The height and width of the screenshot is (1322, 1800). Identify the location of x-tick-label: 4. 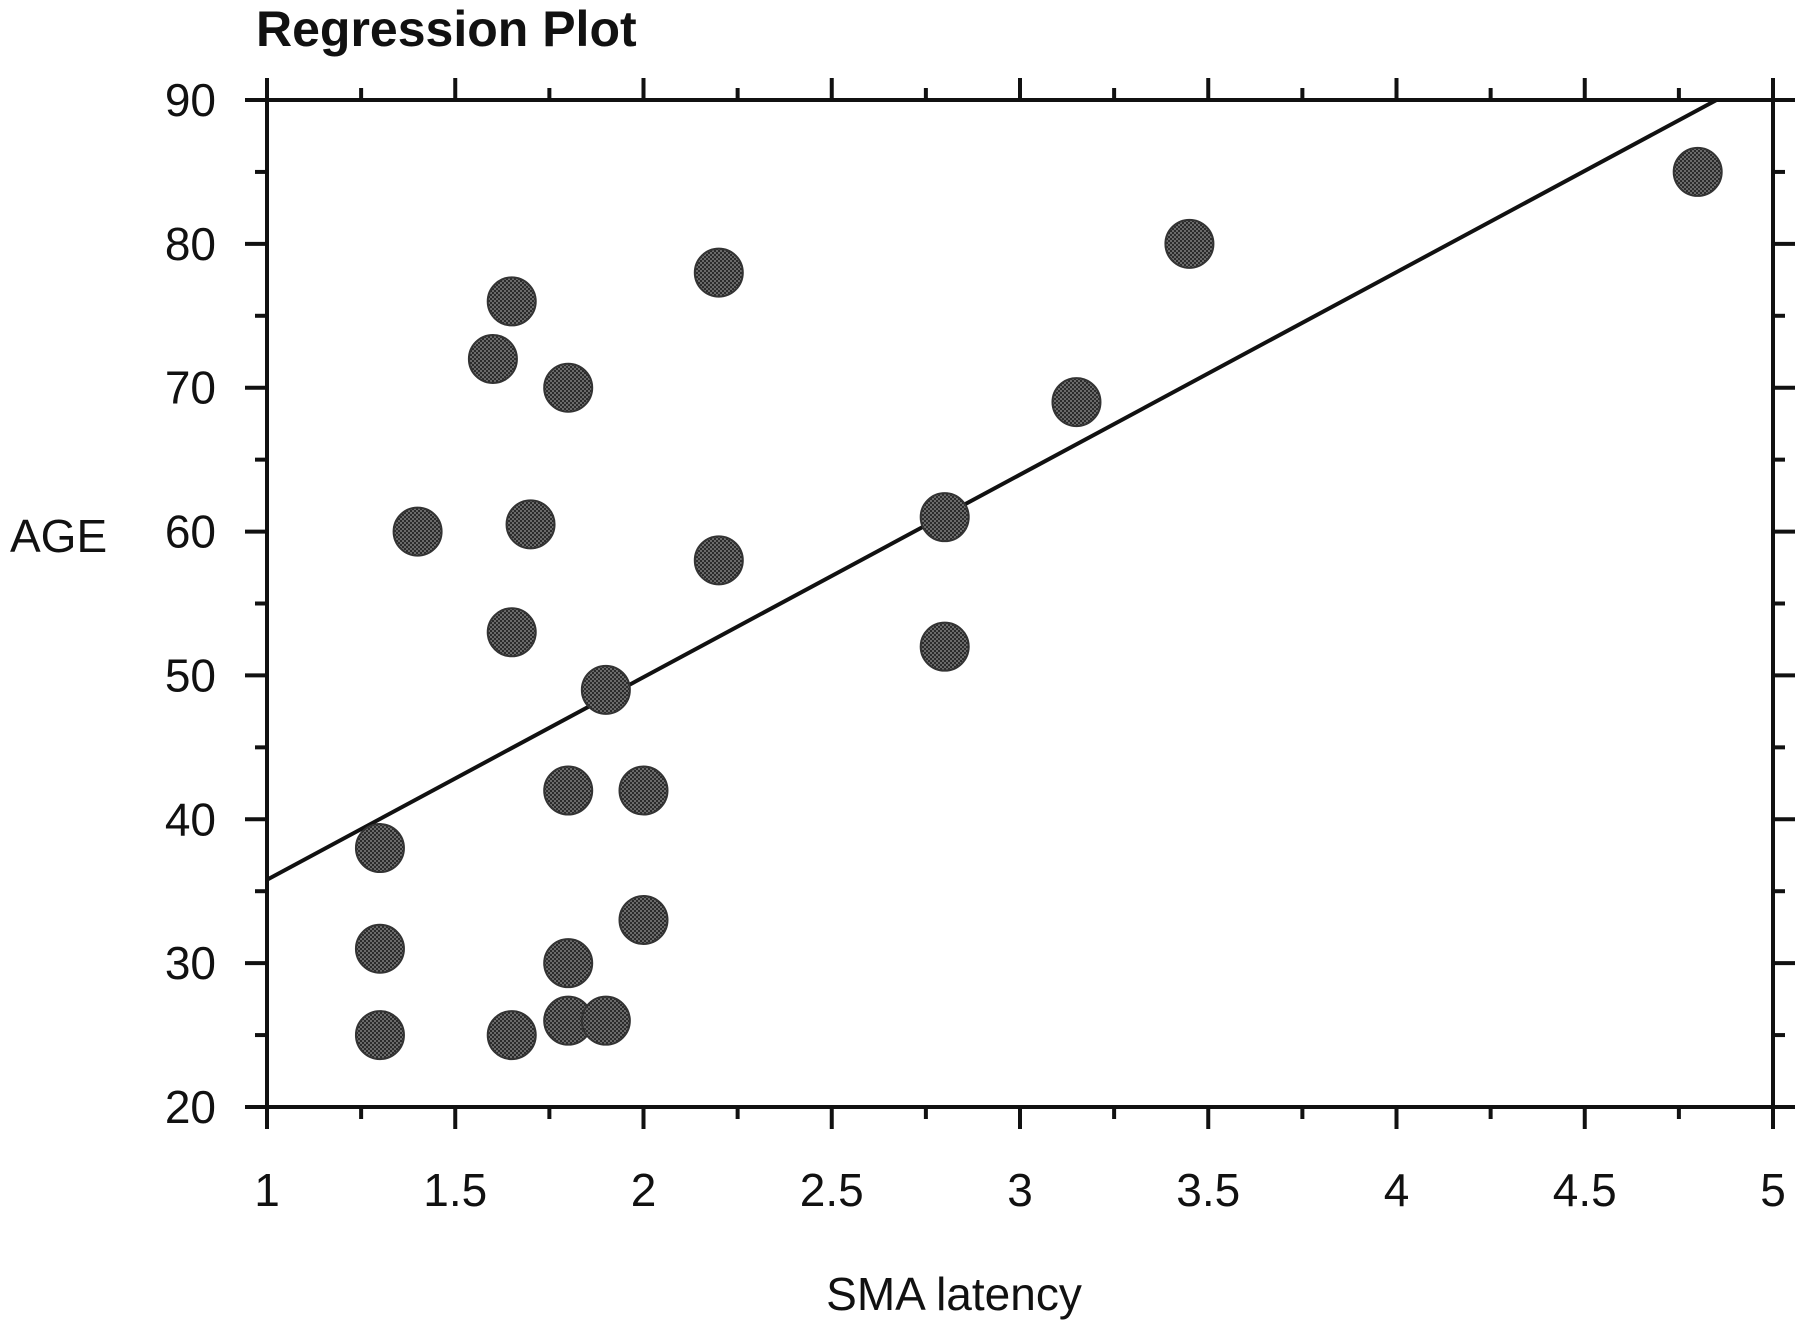
(1397, 1190).